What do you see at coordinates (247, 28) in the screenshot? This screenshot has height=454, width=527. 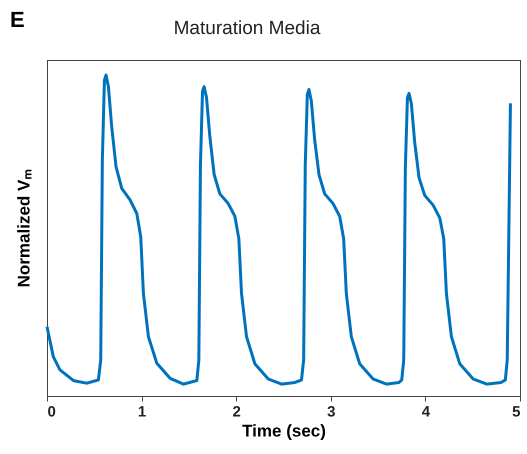 I see `chart-title: Maturation Media` at bounding box center [247, 28].